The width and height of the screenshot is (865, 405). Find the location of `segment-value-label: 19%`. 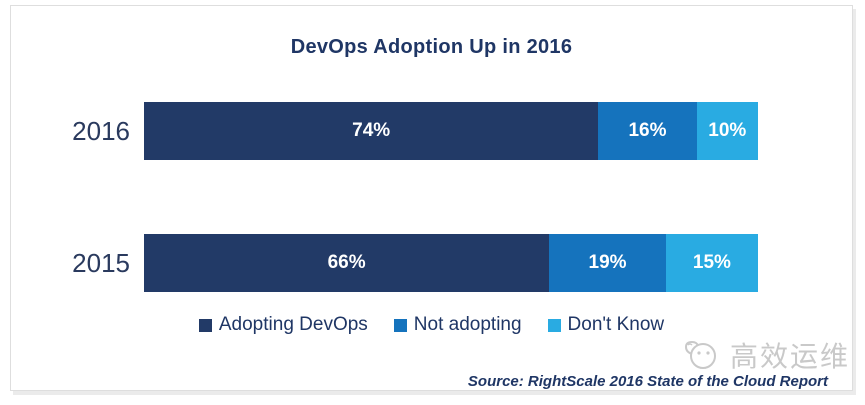

segment-value-label: 19% is located at coordinates (607, 262).